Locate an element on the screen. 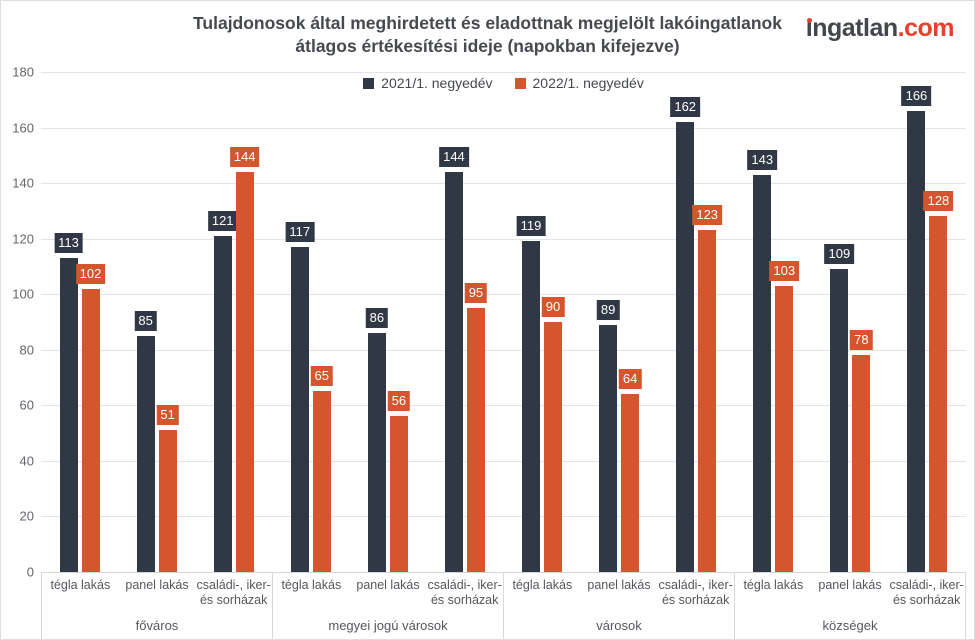 This screenshot has height=640, width=975. category-bar-pair: 86 56 is located at coordinates (387, 322).